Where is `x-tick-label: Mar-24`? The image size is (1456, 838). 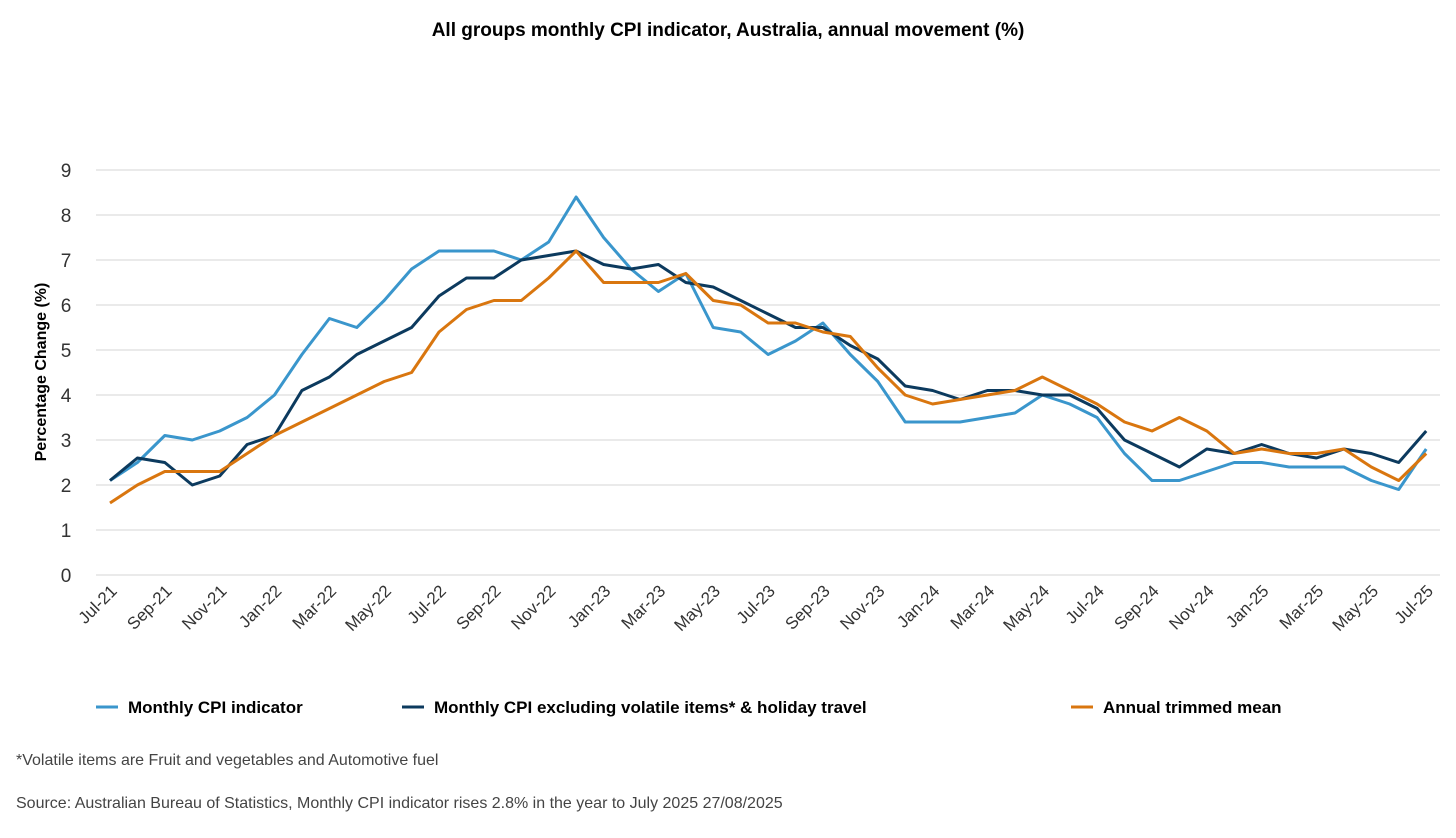
x-tick-label: Mar-24 is located at coordinates (973, 607).